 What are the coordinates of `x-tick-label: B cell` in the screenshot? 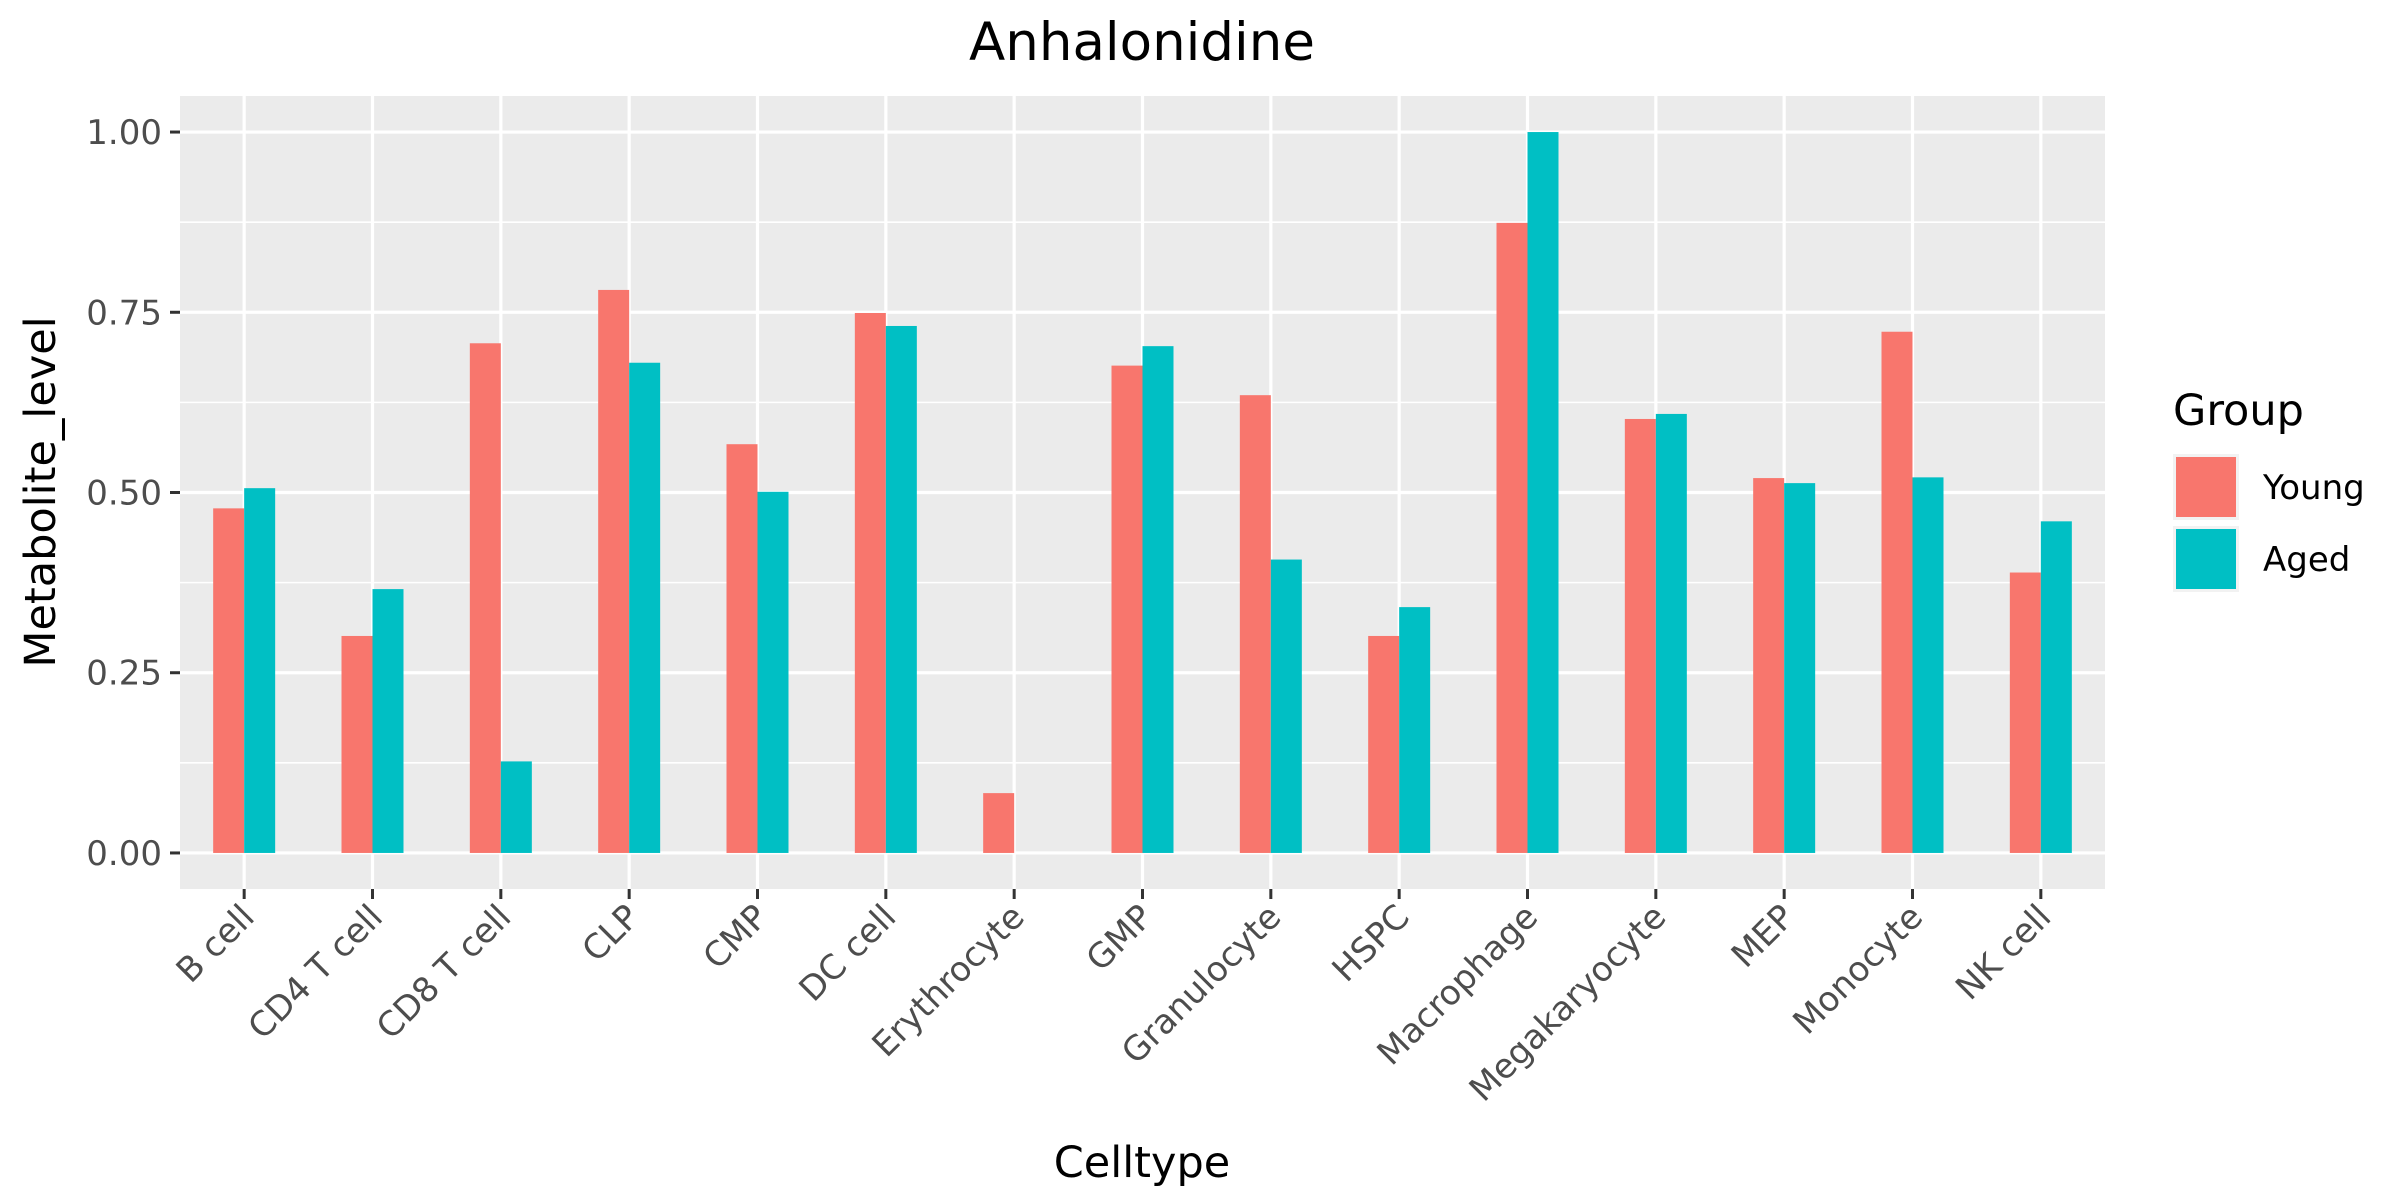 It's located at (216, 944).